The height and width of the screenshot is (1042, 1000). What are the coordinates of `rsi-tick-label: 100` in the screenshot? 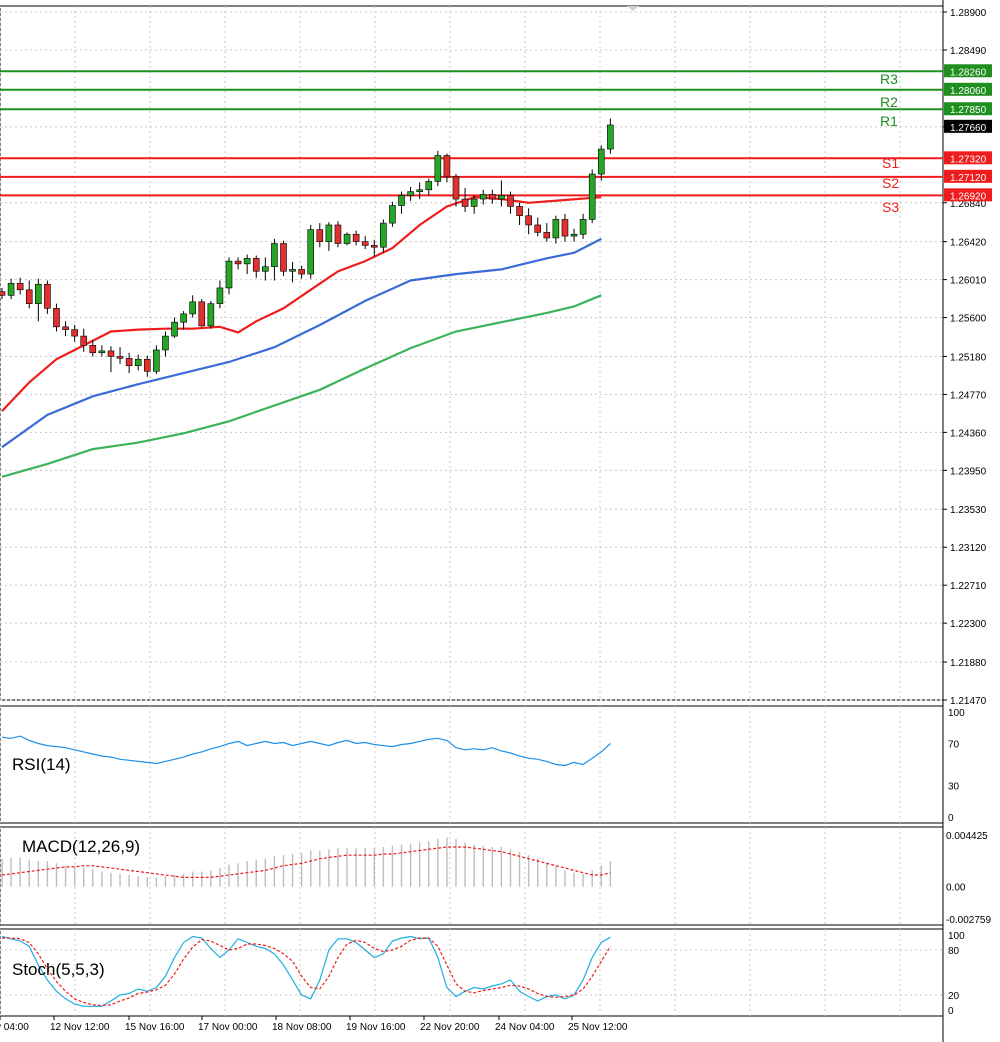 It's located at (956, 713).